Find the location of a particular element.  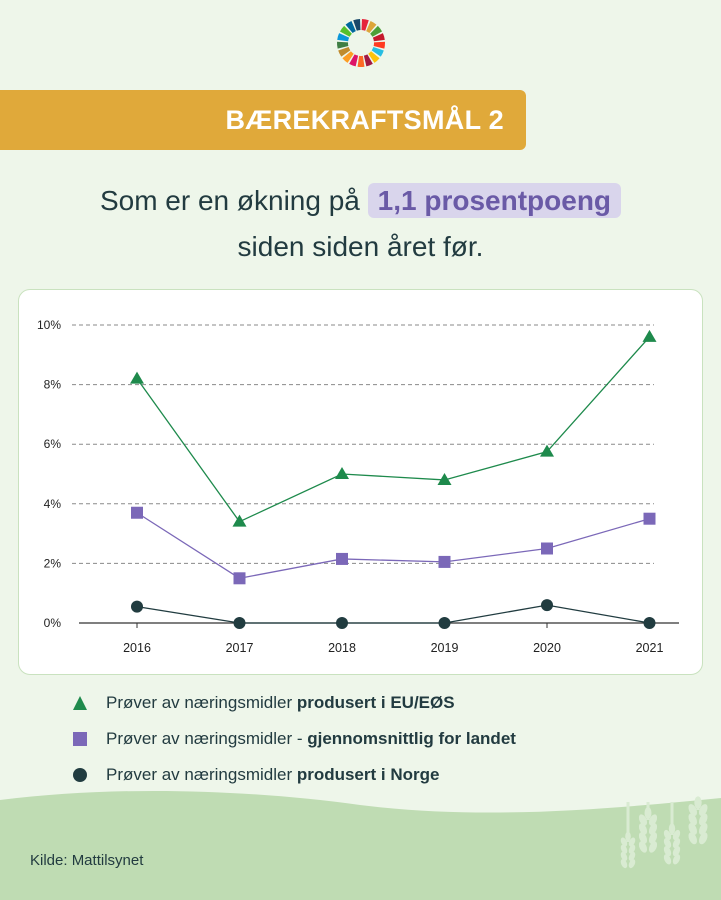

headline-prefix: Som er en økning på is located at coordinates (233, 200).